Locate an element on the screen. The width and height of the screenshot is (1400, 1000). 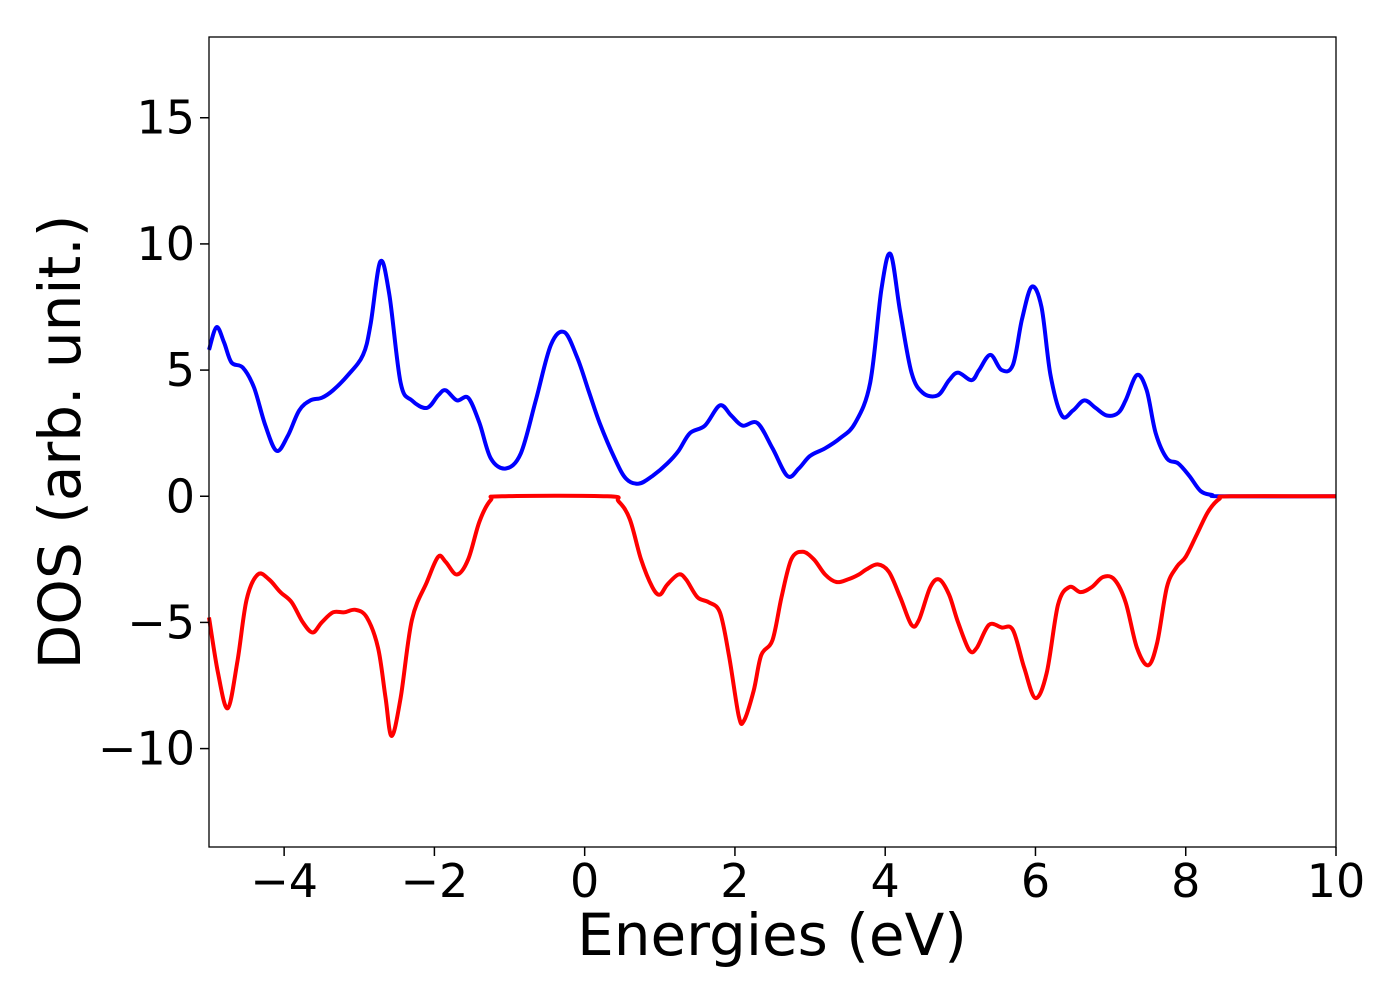
y-tick-label: −5 is located at coordinates (161, 622).